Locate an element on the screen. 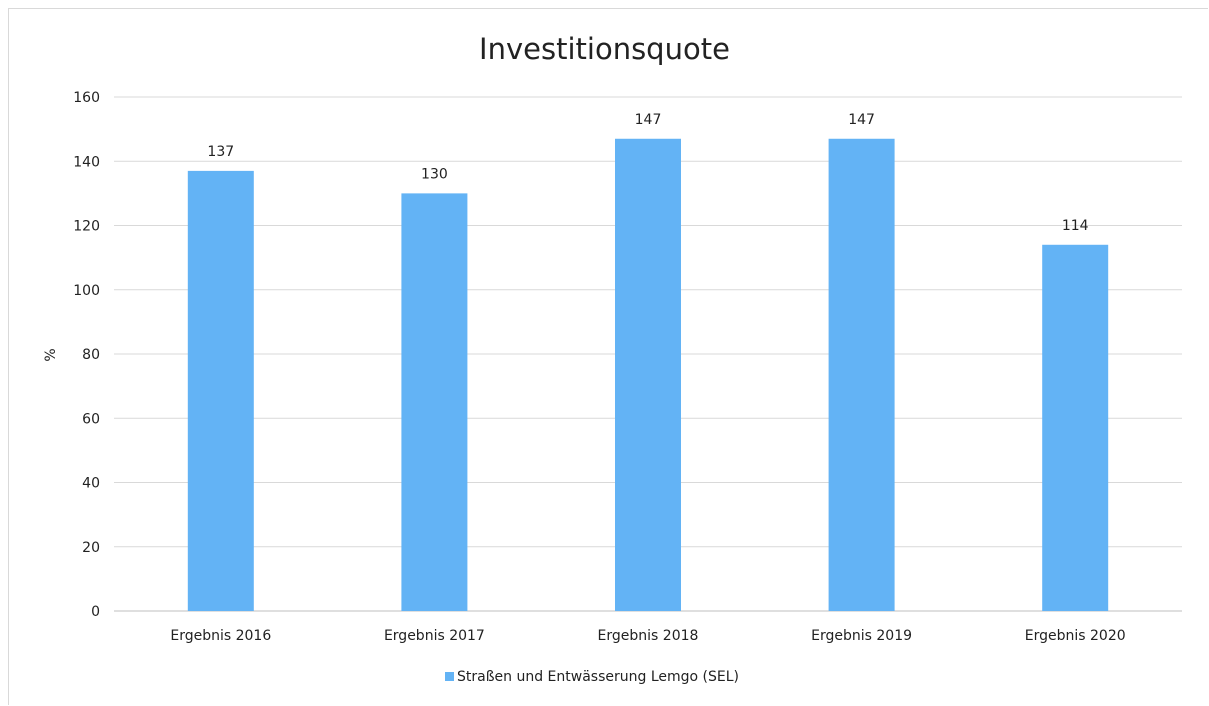 This screenshot has width=1209, height=706. y-tick-label: 120 is located at coordinates (86, 227).